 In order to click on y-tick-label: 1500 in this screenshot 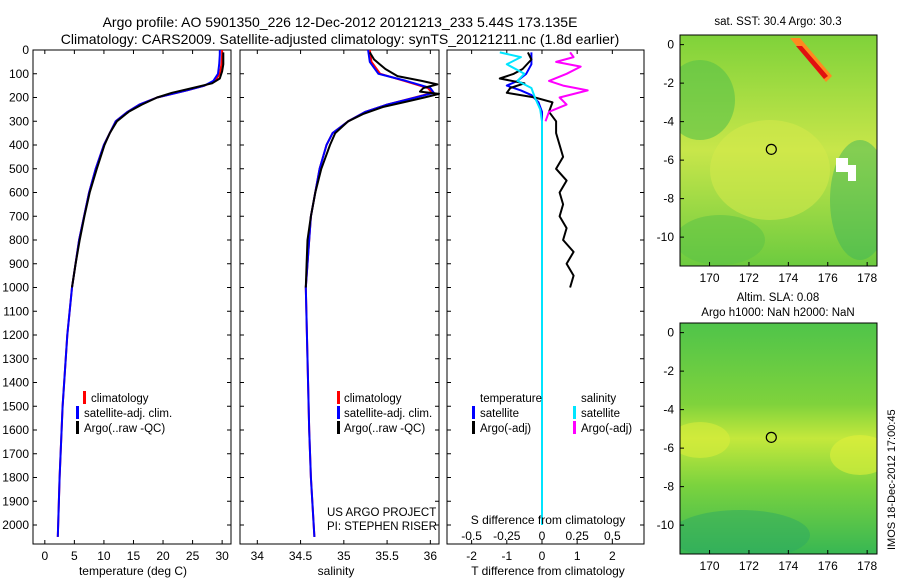, I will do `click(15, 406)`.